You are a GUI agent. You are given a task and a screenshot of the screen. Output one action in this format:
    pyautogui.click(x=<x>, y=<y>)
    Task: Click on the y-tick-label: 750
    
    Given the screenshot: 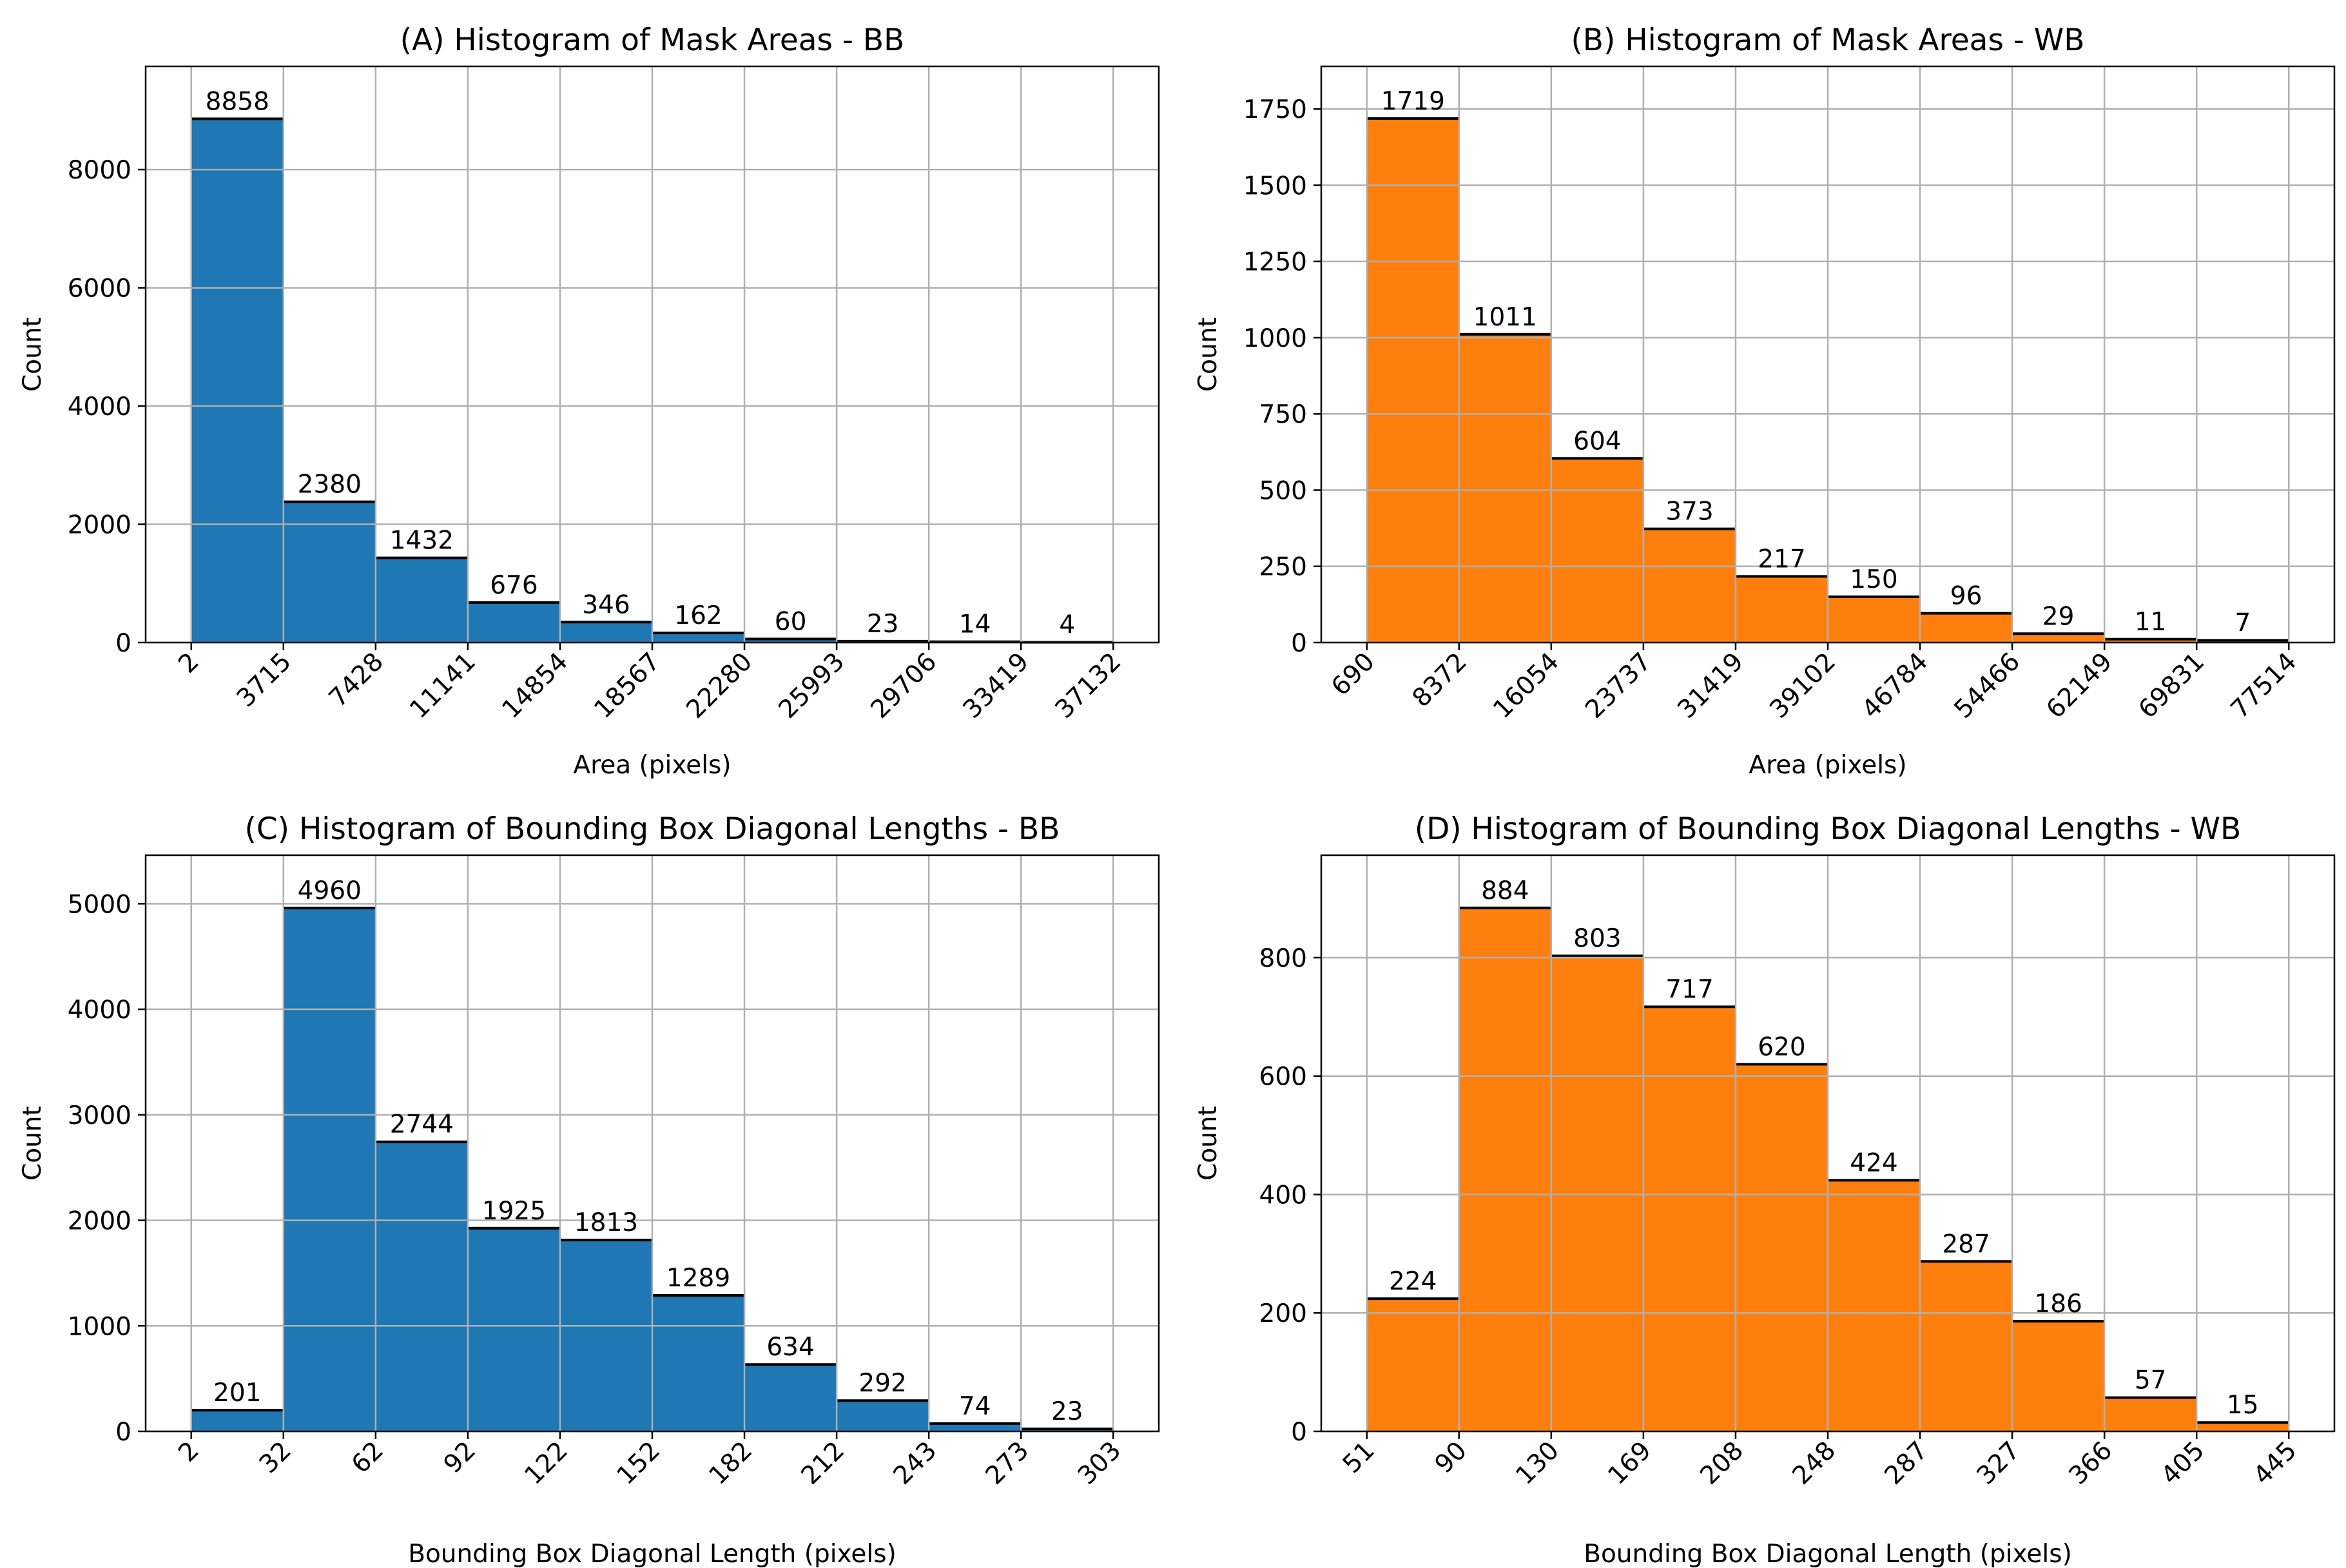 What is the action you would take?
    pyautogui.click(x=1283, y=414)
    